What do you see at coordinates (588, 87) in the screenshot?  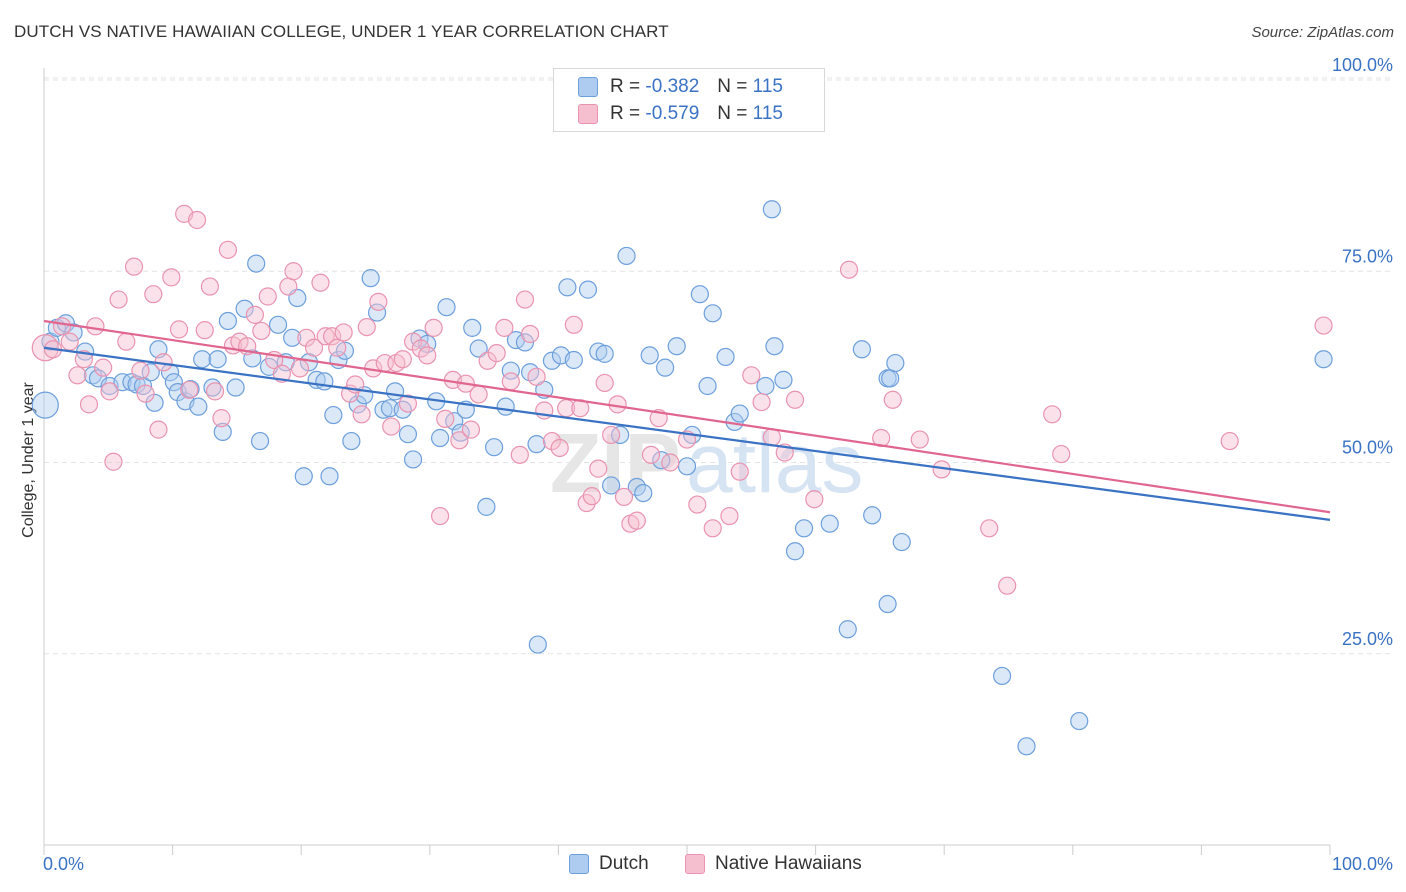 I see `legend-swatch-dutch` at bounding box center [588, 87].